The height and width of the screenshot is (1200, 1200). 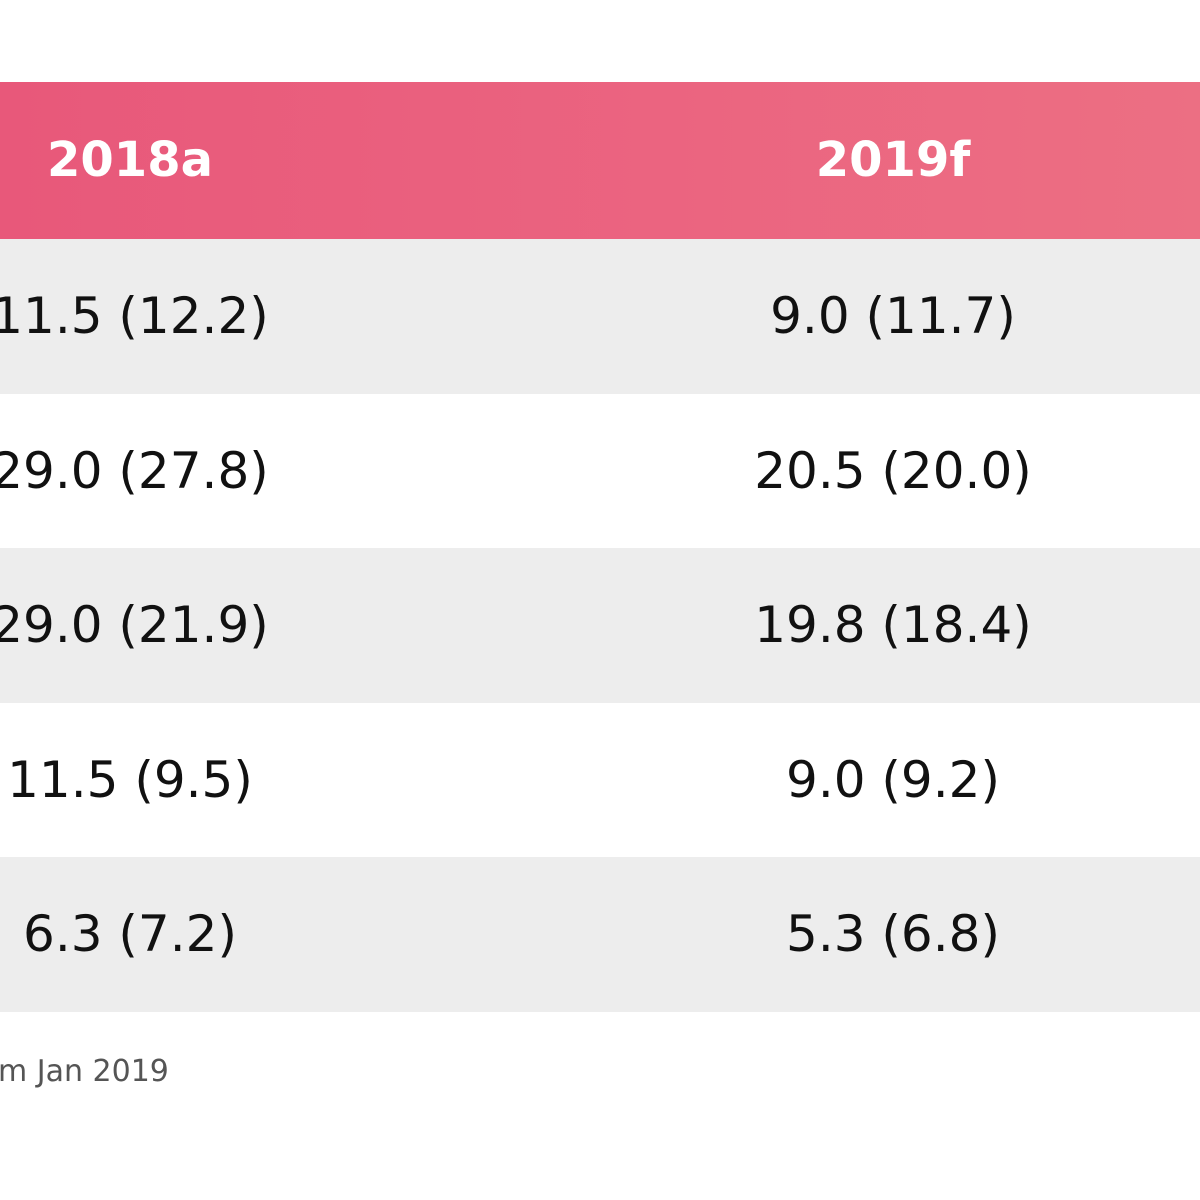 I want to click on cell-2018a: 29.0 (21.9), so click(x=134, y=625).